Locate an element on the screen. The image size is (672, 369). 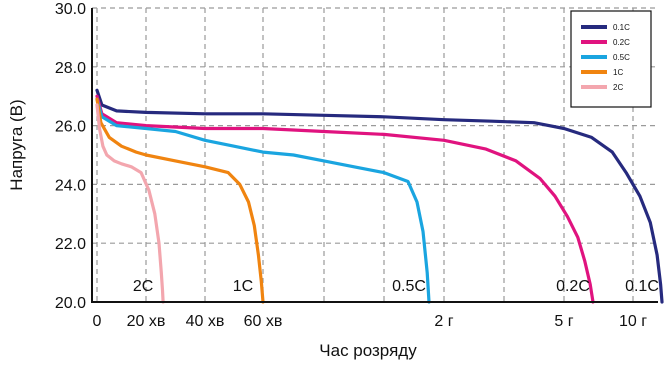
curve-label-4: 2C is located at coordinates (143, 286).